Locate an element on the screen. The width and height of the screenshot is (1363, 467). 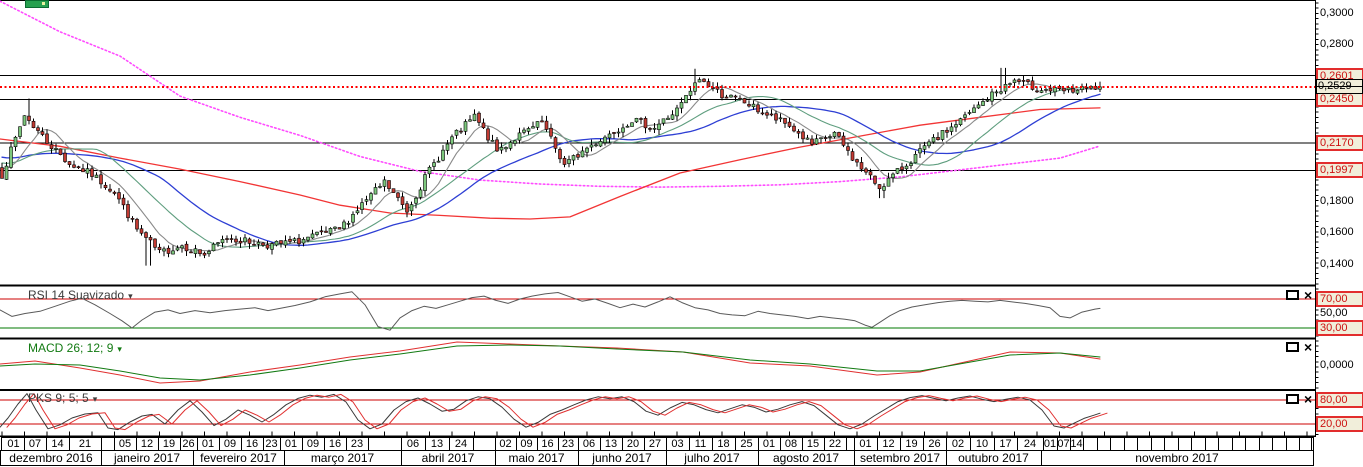
rsi-level-label: 30,00 is located at coordinates (1339, 328).